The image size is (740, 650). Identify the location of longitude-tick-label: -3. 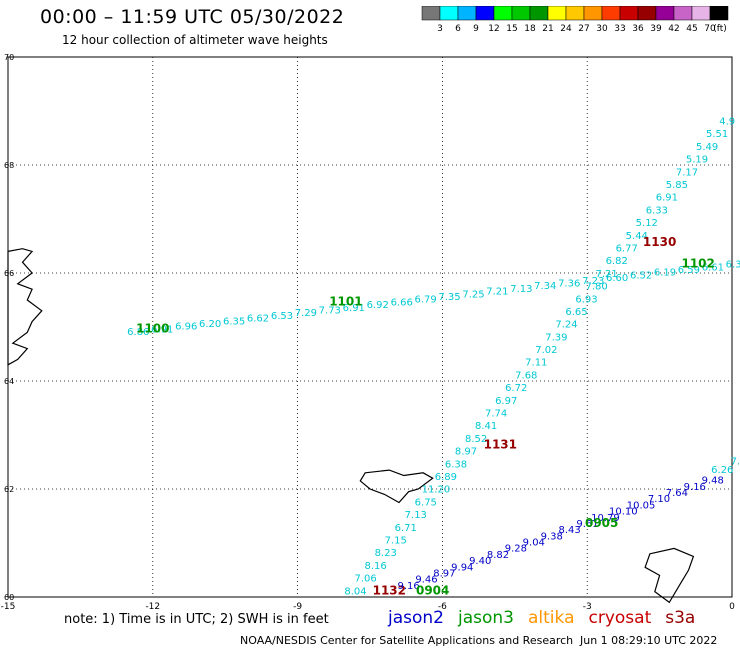
(587, 607).